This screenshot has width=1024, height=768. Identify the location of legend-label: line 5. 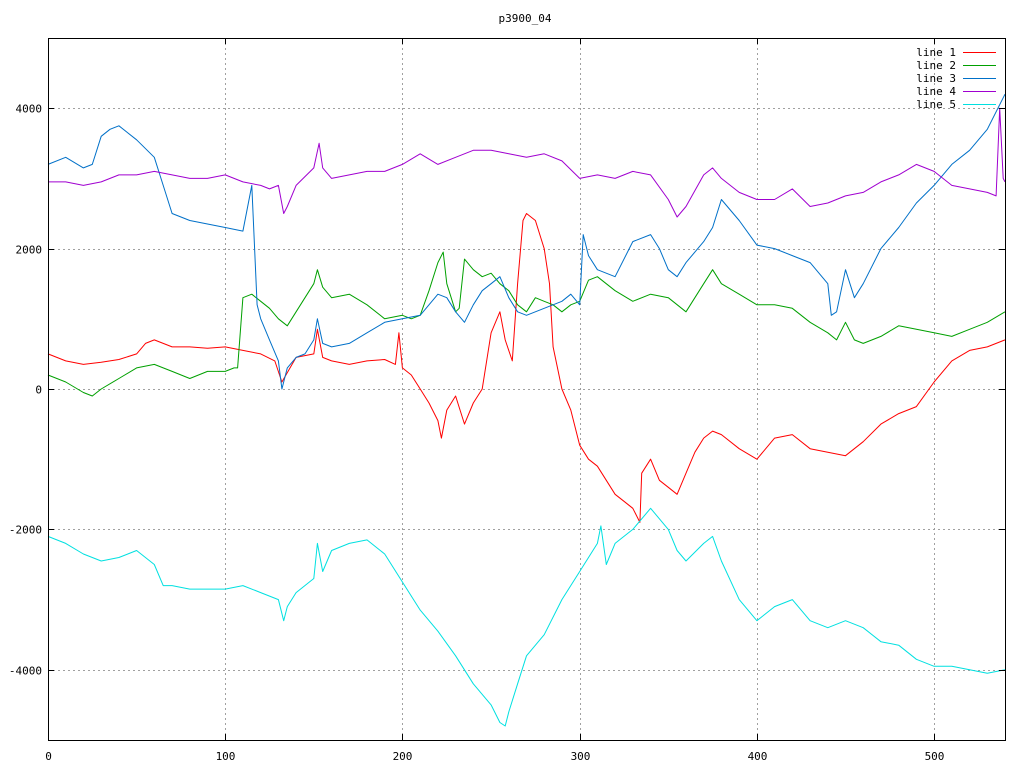
(936, 104).